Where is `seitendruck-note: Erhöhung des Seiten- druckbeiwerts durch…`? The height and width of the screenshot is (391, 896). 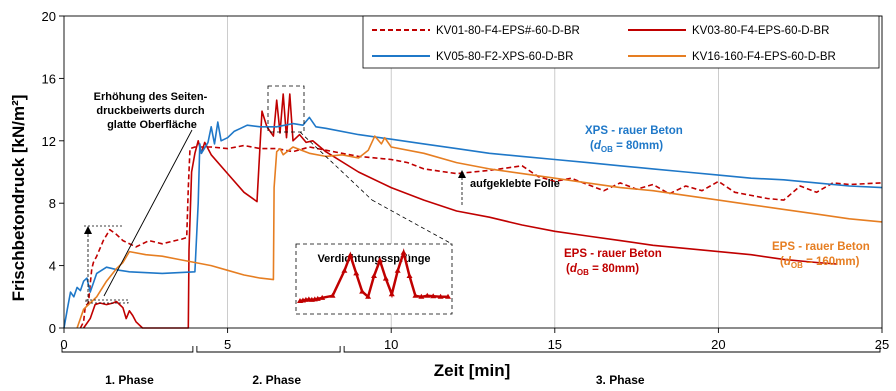 seitendruck-note: Erhöhung des Seiten- druckbeiwerts durch… is located at coordinates (152, 111).